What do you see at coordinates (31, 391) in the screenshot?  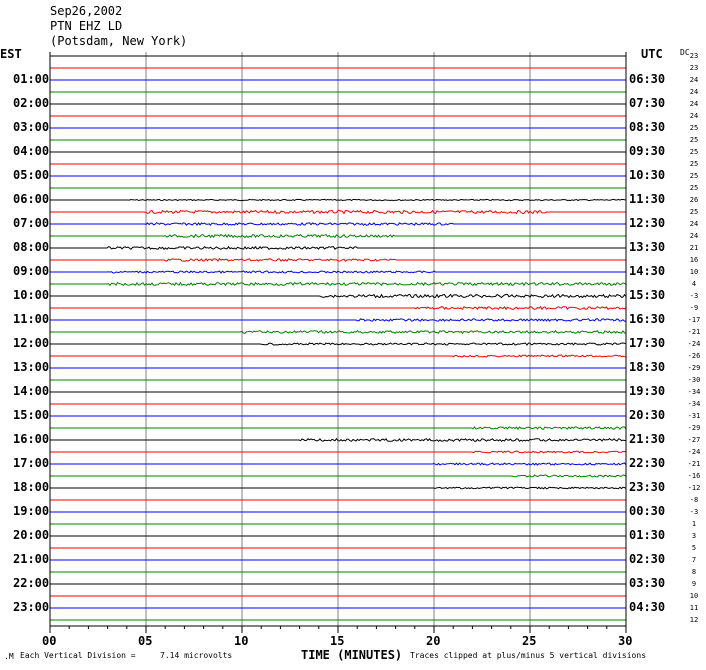 I see `est-hour-label: 14:00` at bounding box center [31, 391].